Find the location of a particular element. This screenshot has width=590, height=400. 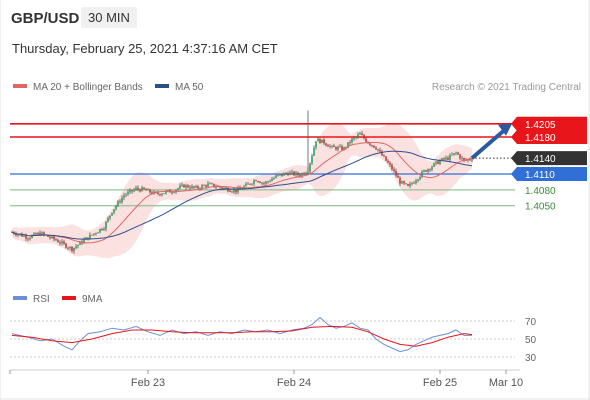

level-tag-last is located at coordinates (549, 158).